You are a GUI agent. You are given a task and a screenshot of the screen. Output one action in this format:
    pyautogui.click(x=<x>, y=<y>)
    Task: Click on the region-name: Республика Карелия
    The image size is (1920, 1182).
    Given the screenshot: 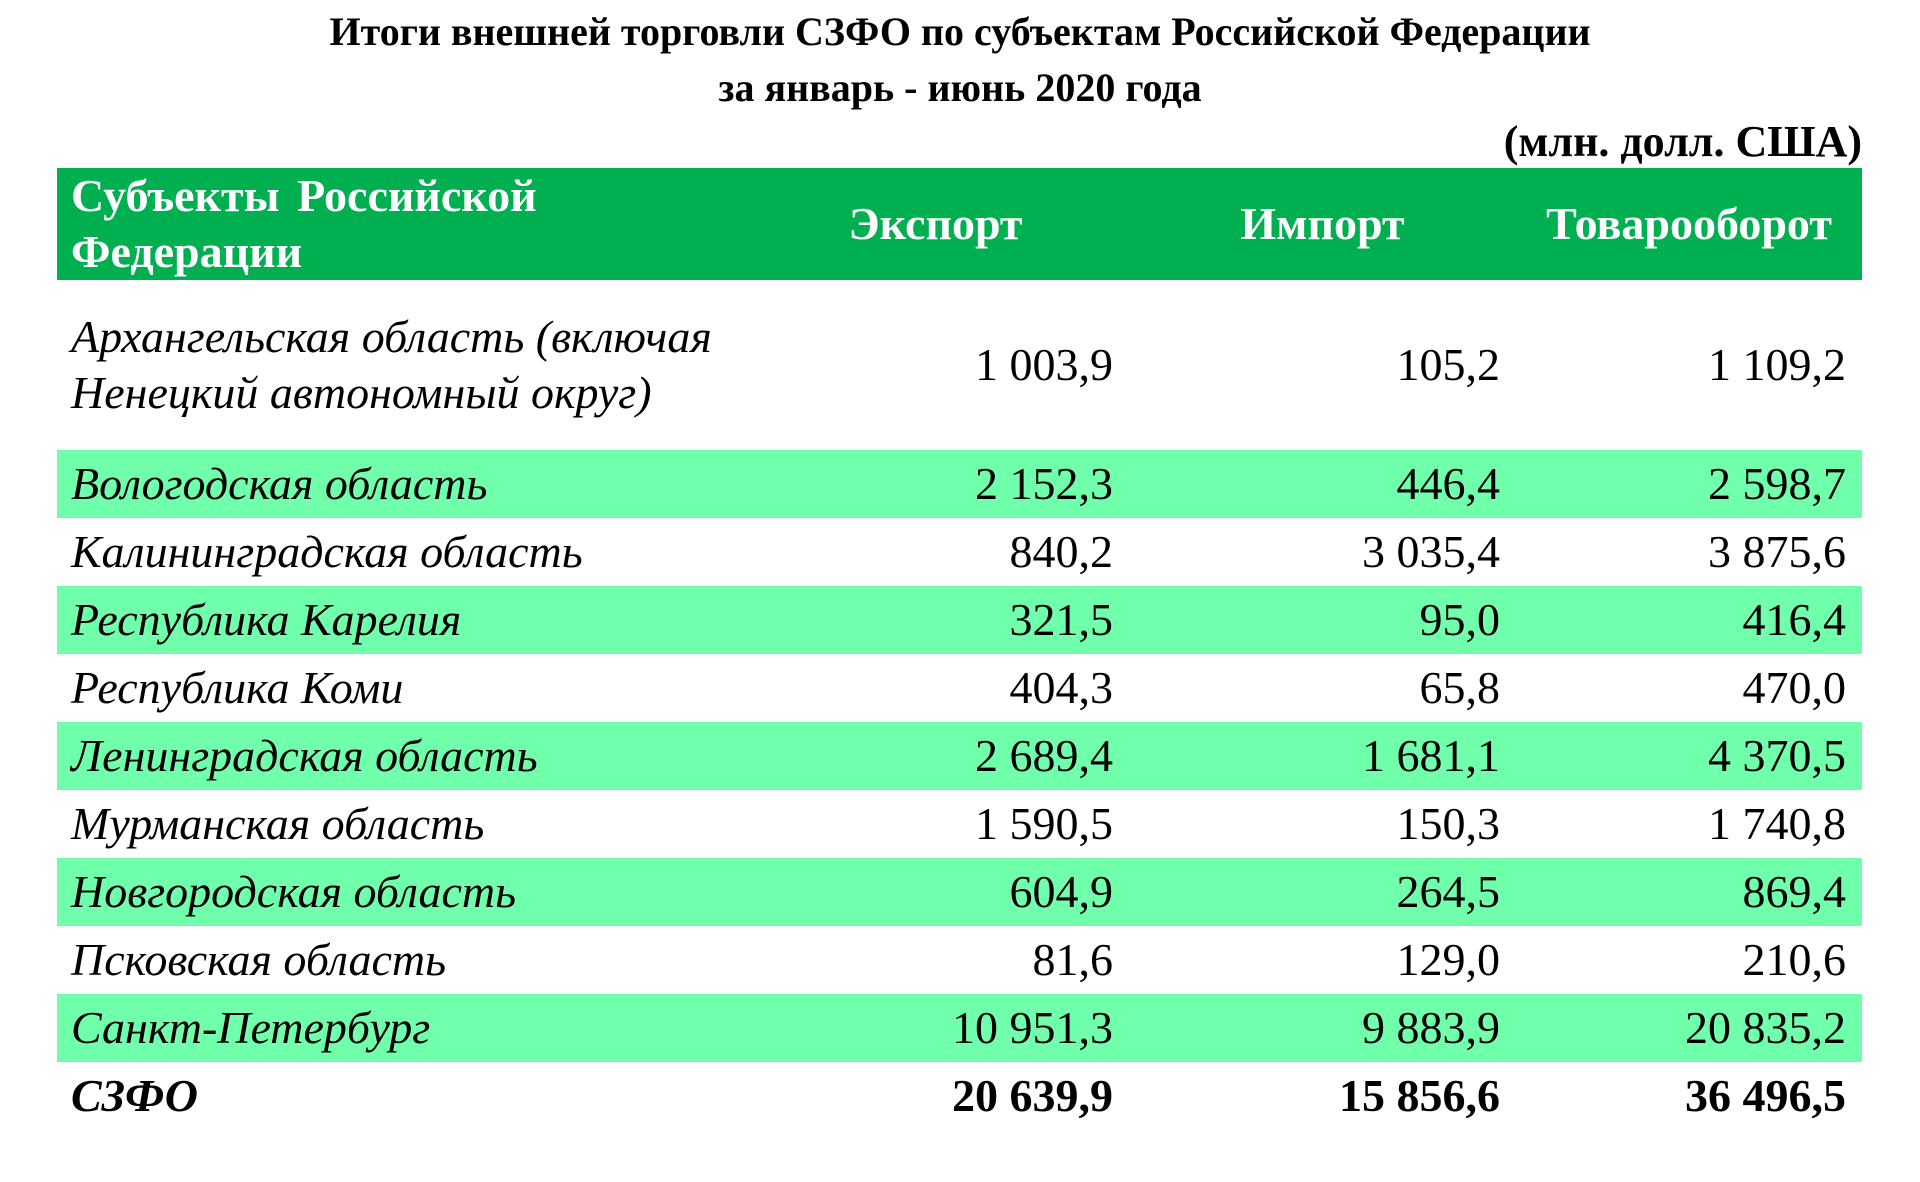 What is the action you would take?
    pyautogui.click(x=399, y=620)
    